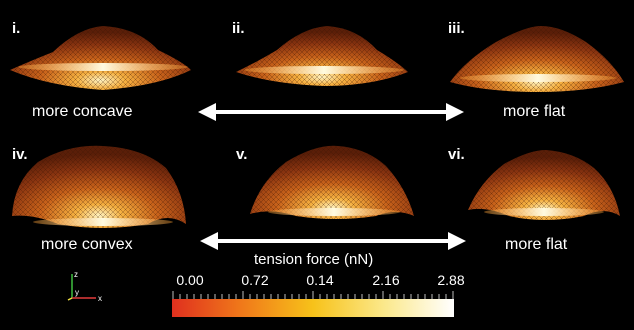 This screenshot has width=634, height=330. What do you see at coordinates (537, 59) in the screenshot?
I see `cell-shape-iii` at bounding box center [537, 59].